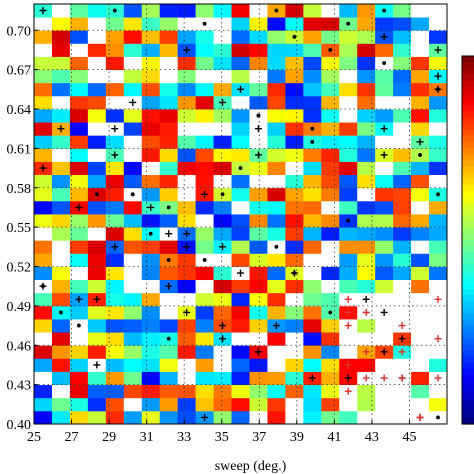  What do you see at coordinates (259, 437) in the screenshot?
I see `x-tick-label: 37` at bounding box center [259, 437].